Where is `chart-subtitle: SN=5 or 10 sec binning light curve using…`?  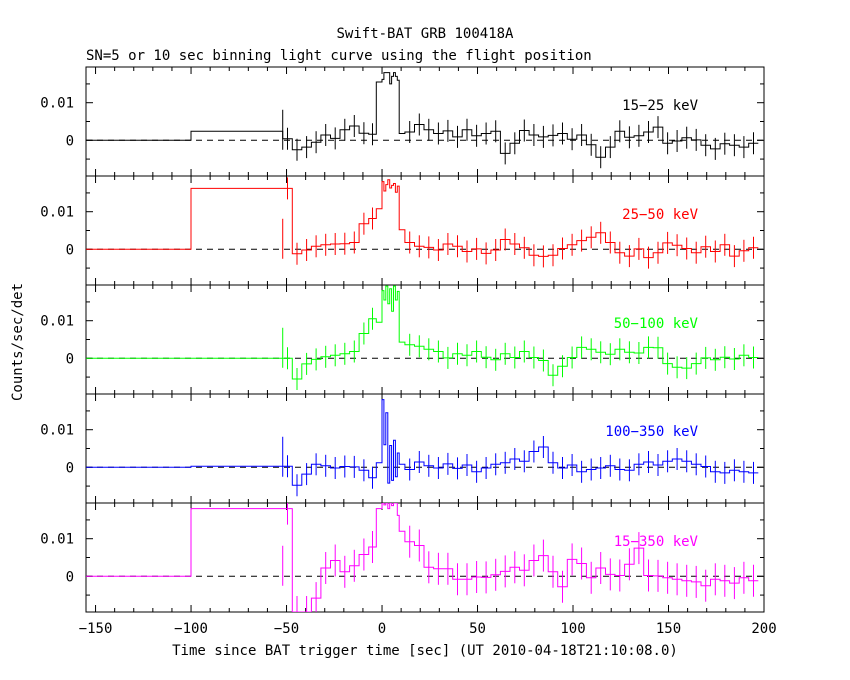
chart-subtitle: SN=5 or 10 sec binning light curve using… is located at coordinates (339, 56).